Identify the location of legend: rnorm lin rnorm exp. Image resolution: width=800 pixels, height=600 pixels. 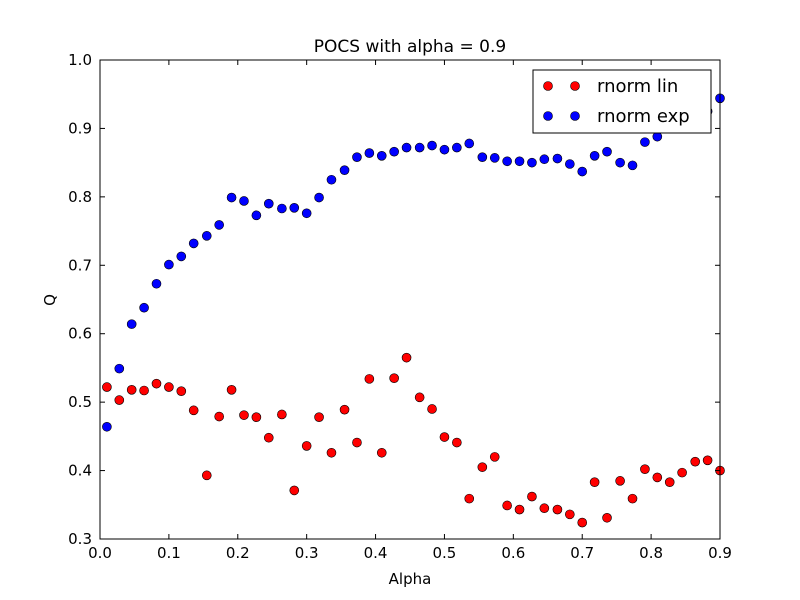
(622, 101).